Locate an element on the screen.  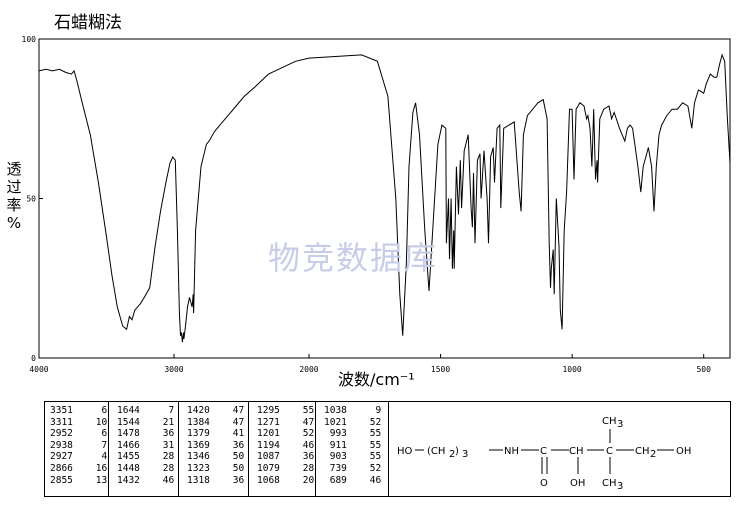
peak-table-row: 1323 50 is located at coordinates (216, 468).